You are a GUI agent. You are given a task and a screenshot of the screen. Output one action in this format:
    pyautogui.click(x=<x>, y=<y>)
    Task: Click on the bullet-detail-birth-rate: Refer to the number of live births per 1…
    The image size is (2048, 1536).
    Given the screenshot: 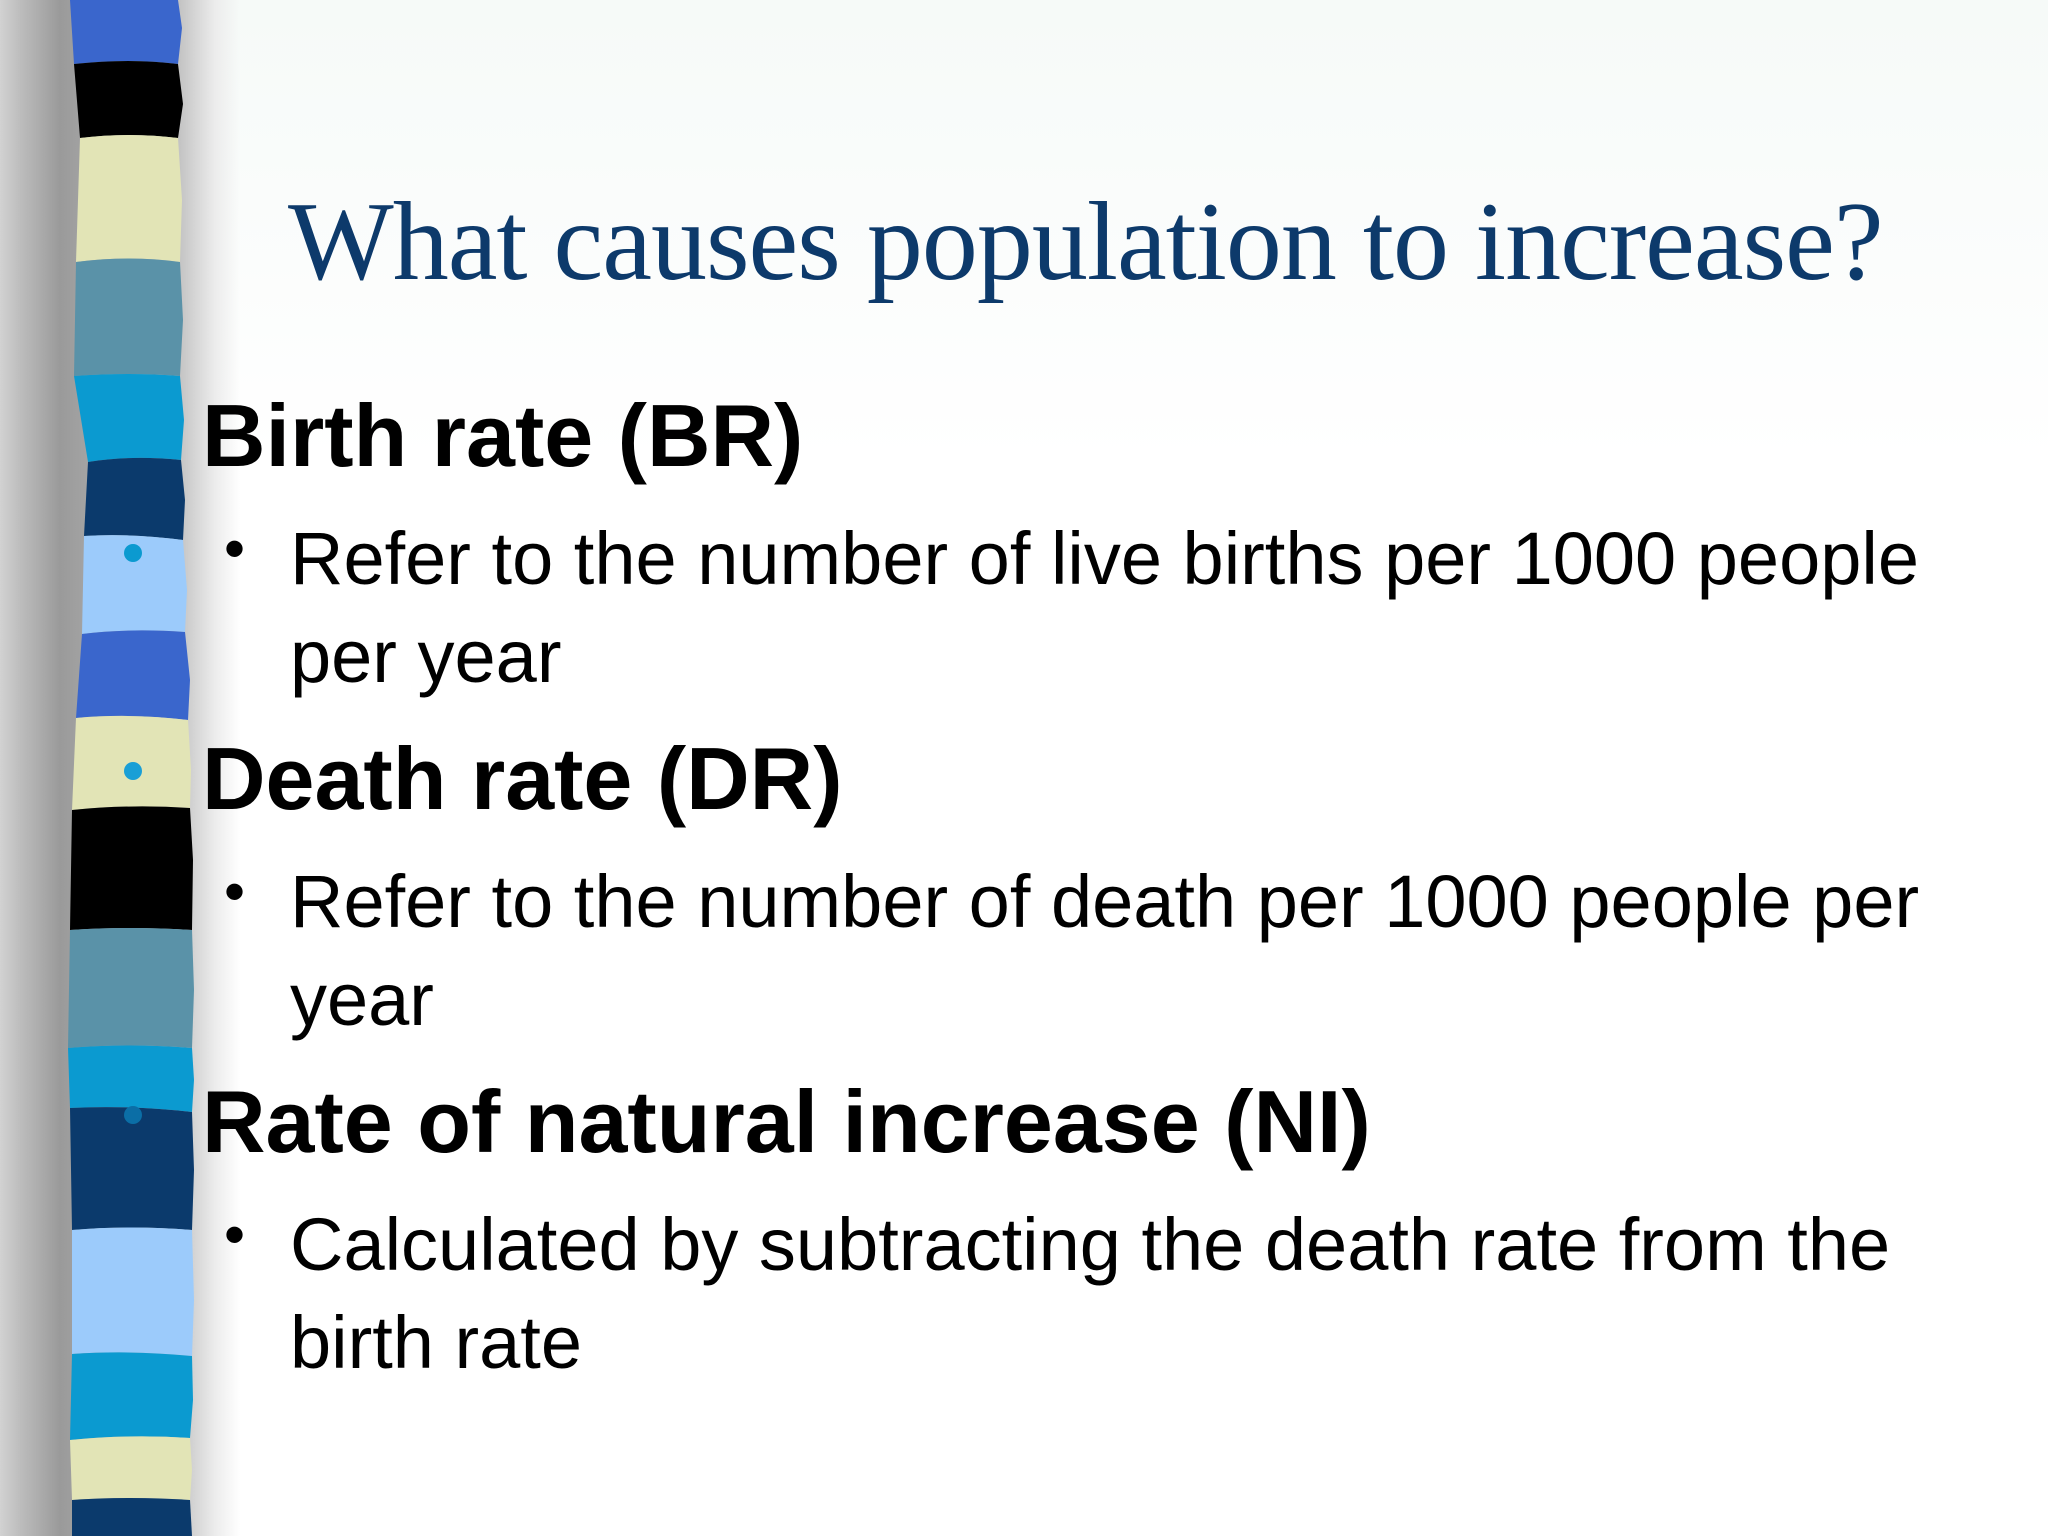 What is the action you would take?
    pyautogui.click(x=1104, y=607)
    